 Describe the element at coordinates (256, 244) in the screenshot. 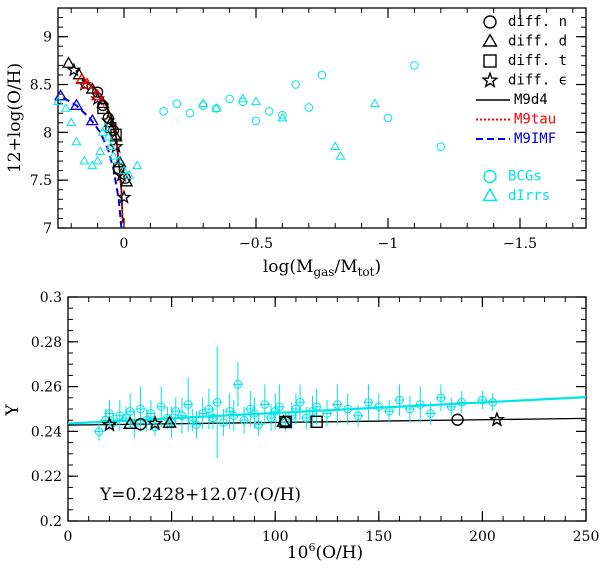

I see `top-x-tick-label: −0.5` at that location.